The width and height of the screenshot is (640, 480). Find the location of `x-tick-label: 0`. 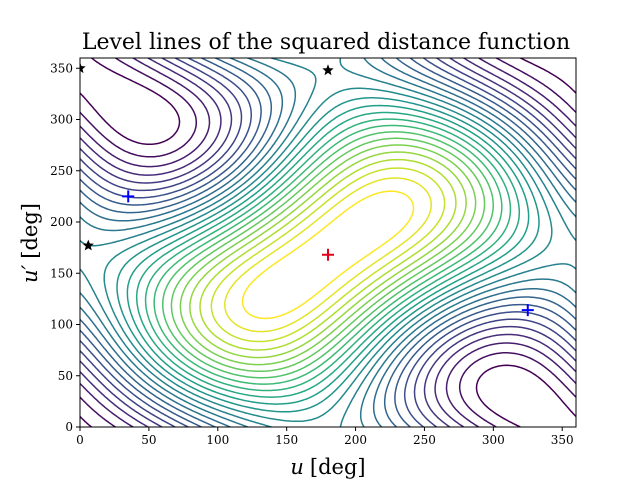

x-tick-label: 0 is located at coordinates (80, 440).